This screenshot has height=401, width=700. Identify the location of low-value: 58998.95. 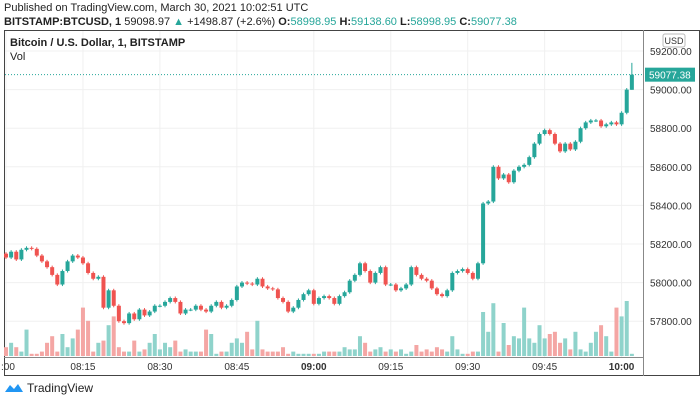
(433, 22).